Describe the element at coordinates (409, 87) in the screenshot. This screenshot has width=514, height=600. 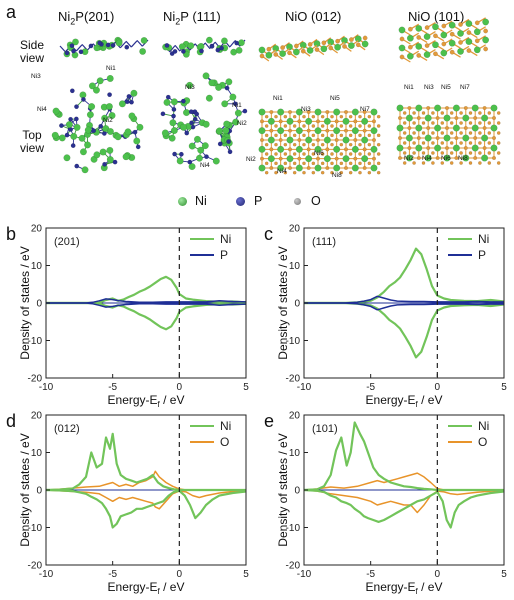
I see `atom-label: Ni1` at that location.